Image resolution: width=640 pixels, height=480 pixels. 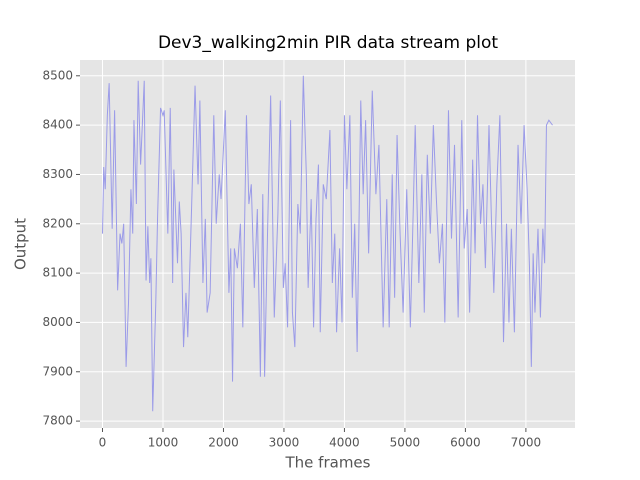 What do you see at coordinates (57, 75) in the screenshot?
I see `y-tick-label: 8500` at bounding box center [57, 75].